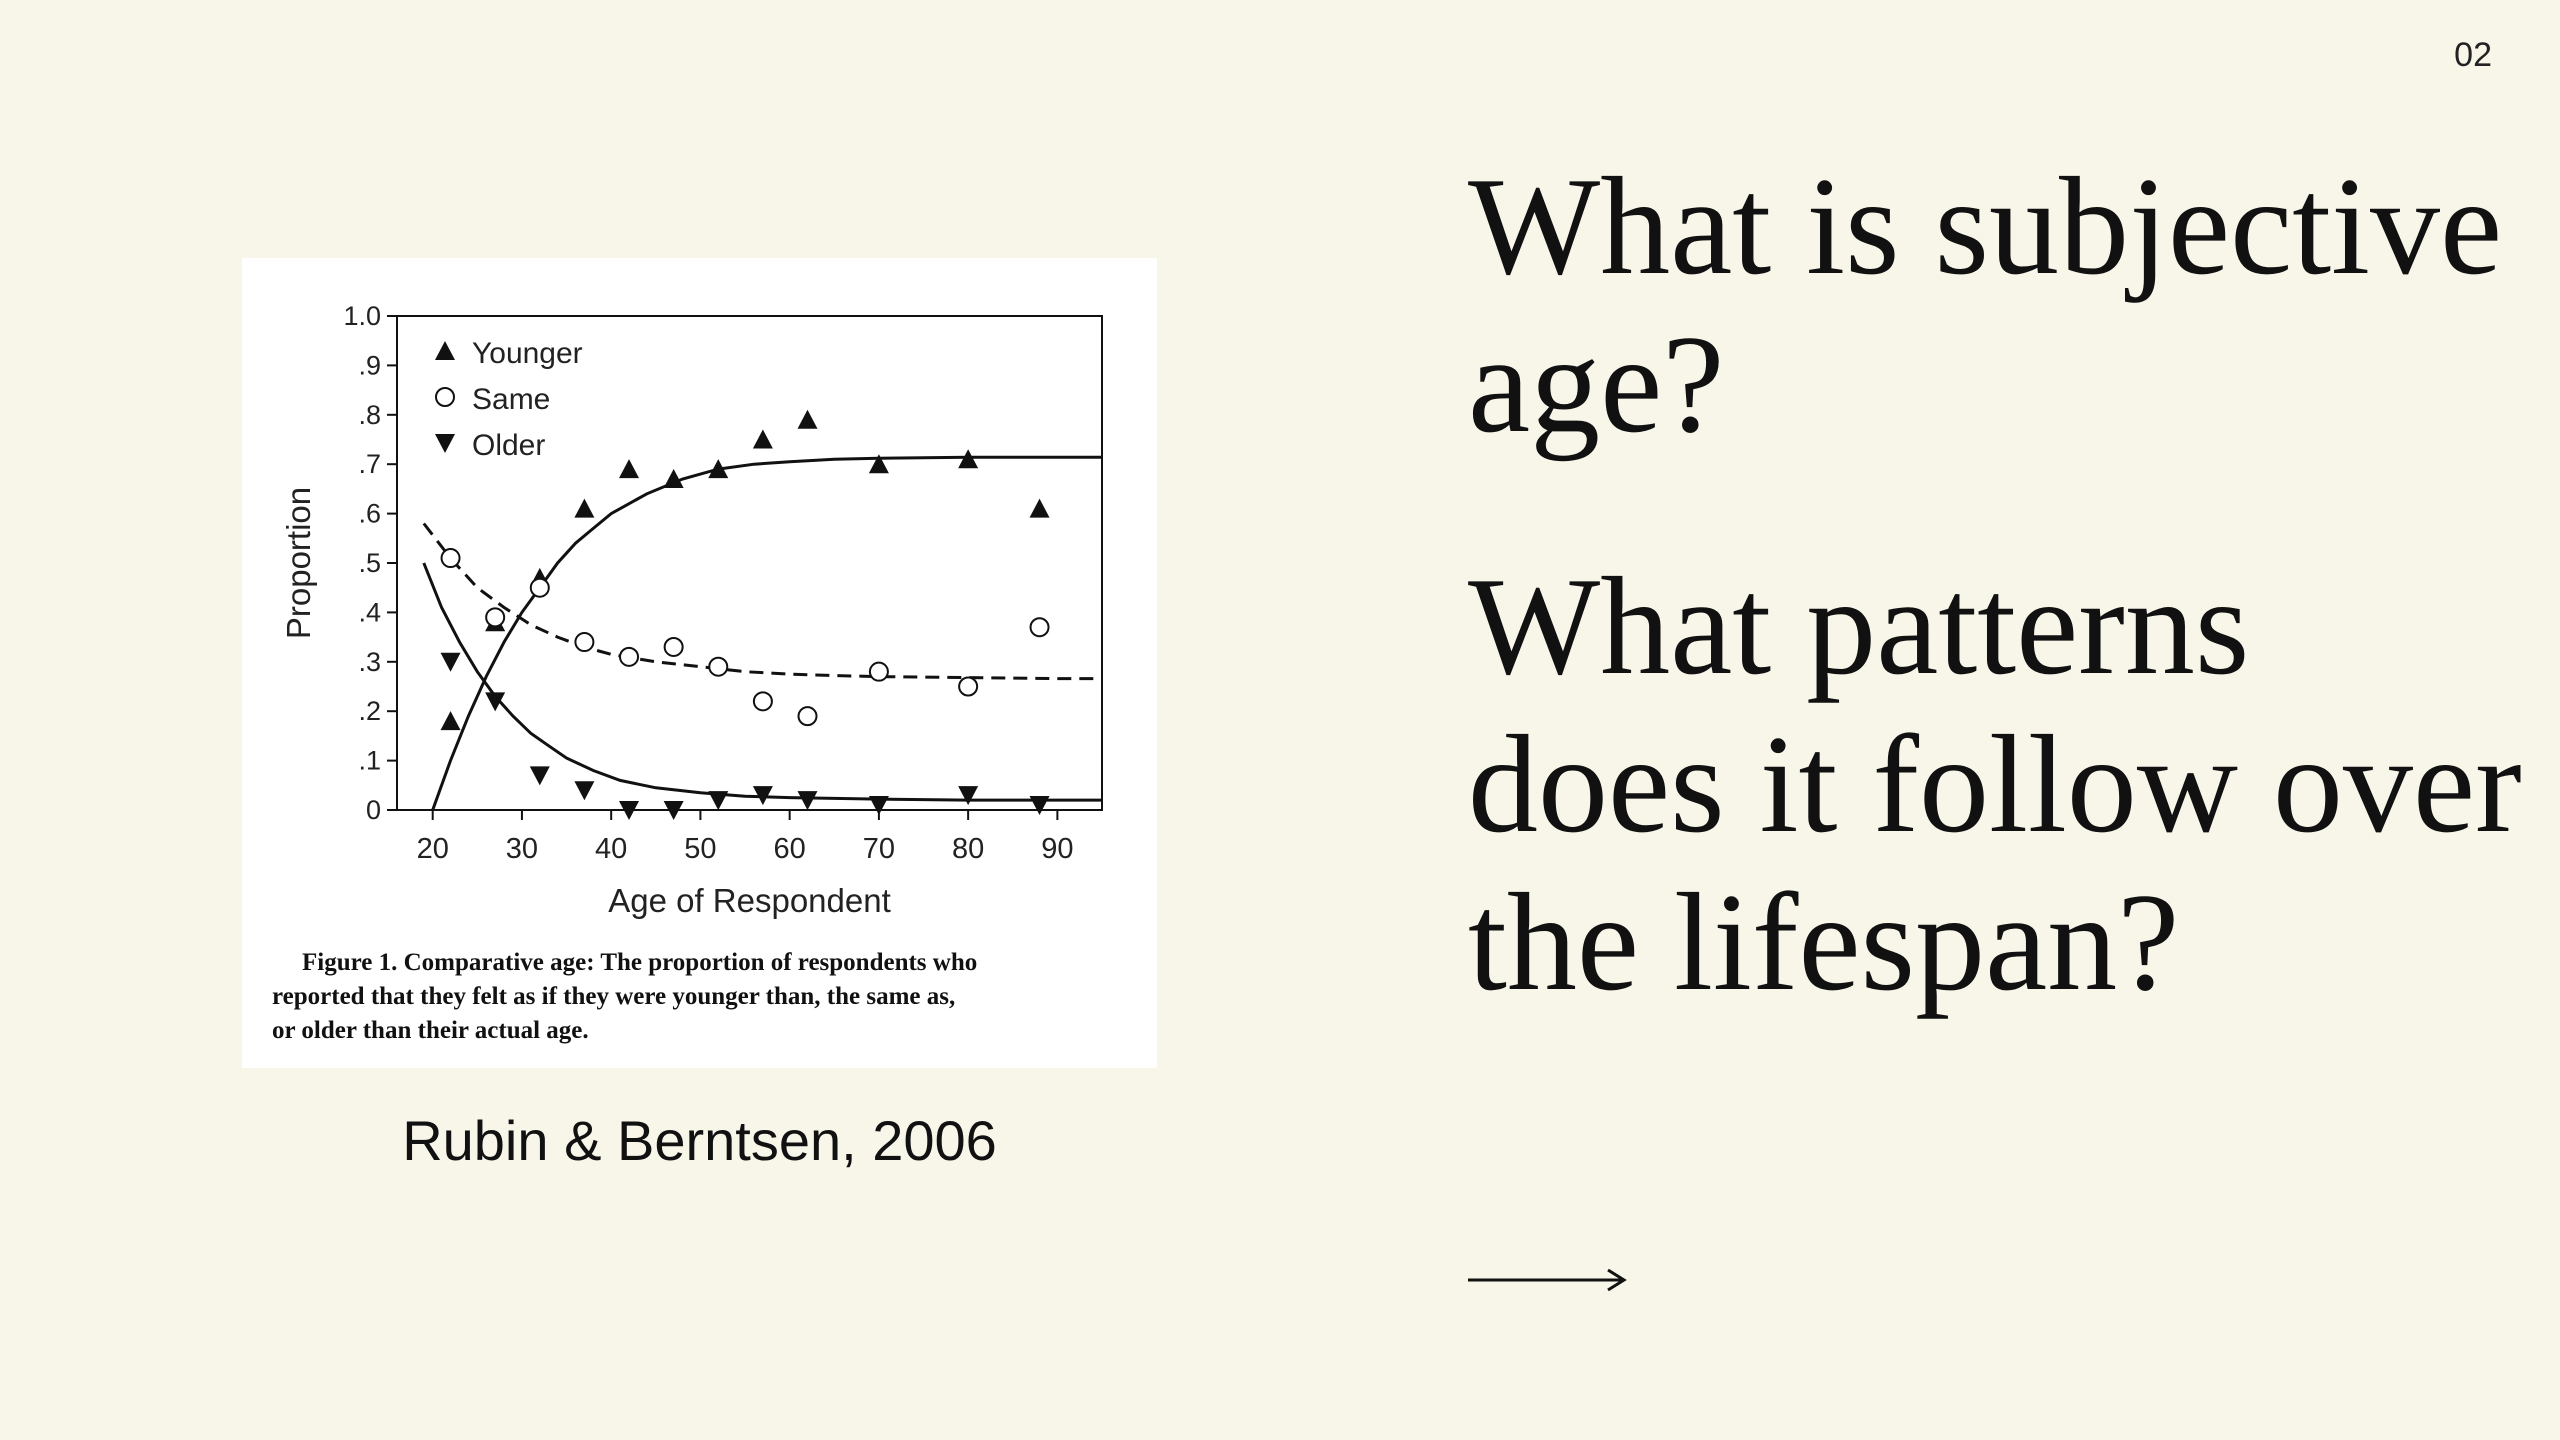 The height and width of the screenshot is (1440, 2560). I want to click on y-tick-label: .8, so click(369, 415).